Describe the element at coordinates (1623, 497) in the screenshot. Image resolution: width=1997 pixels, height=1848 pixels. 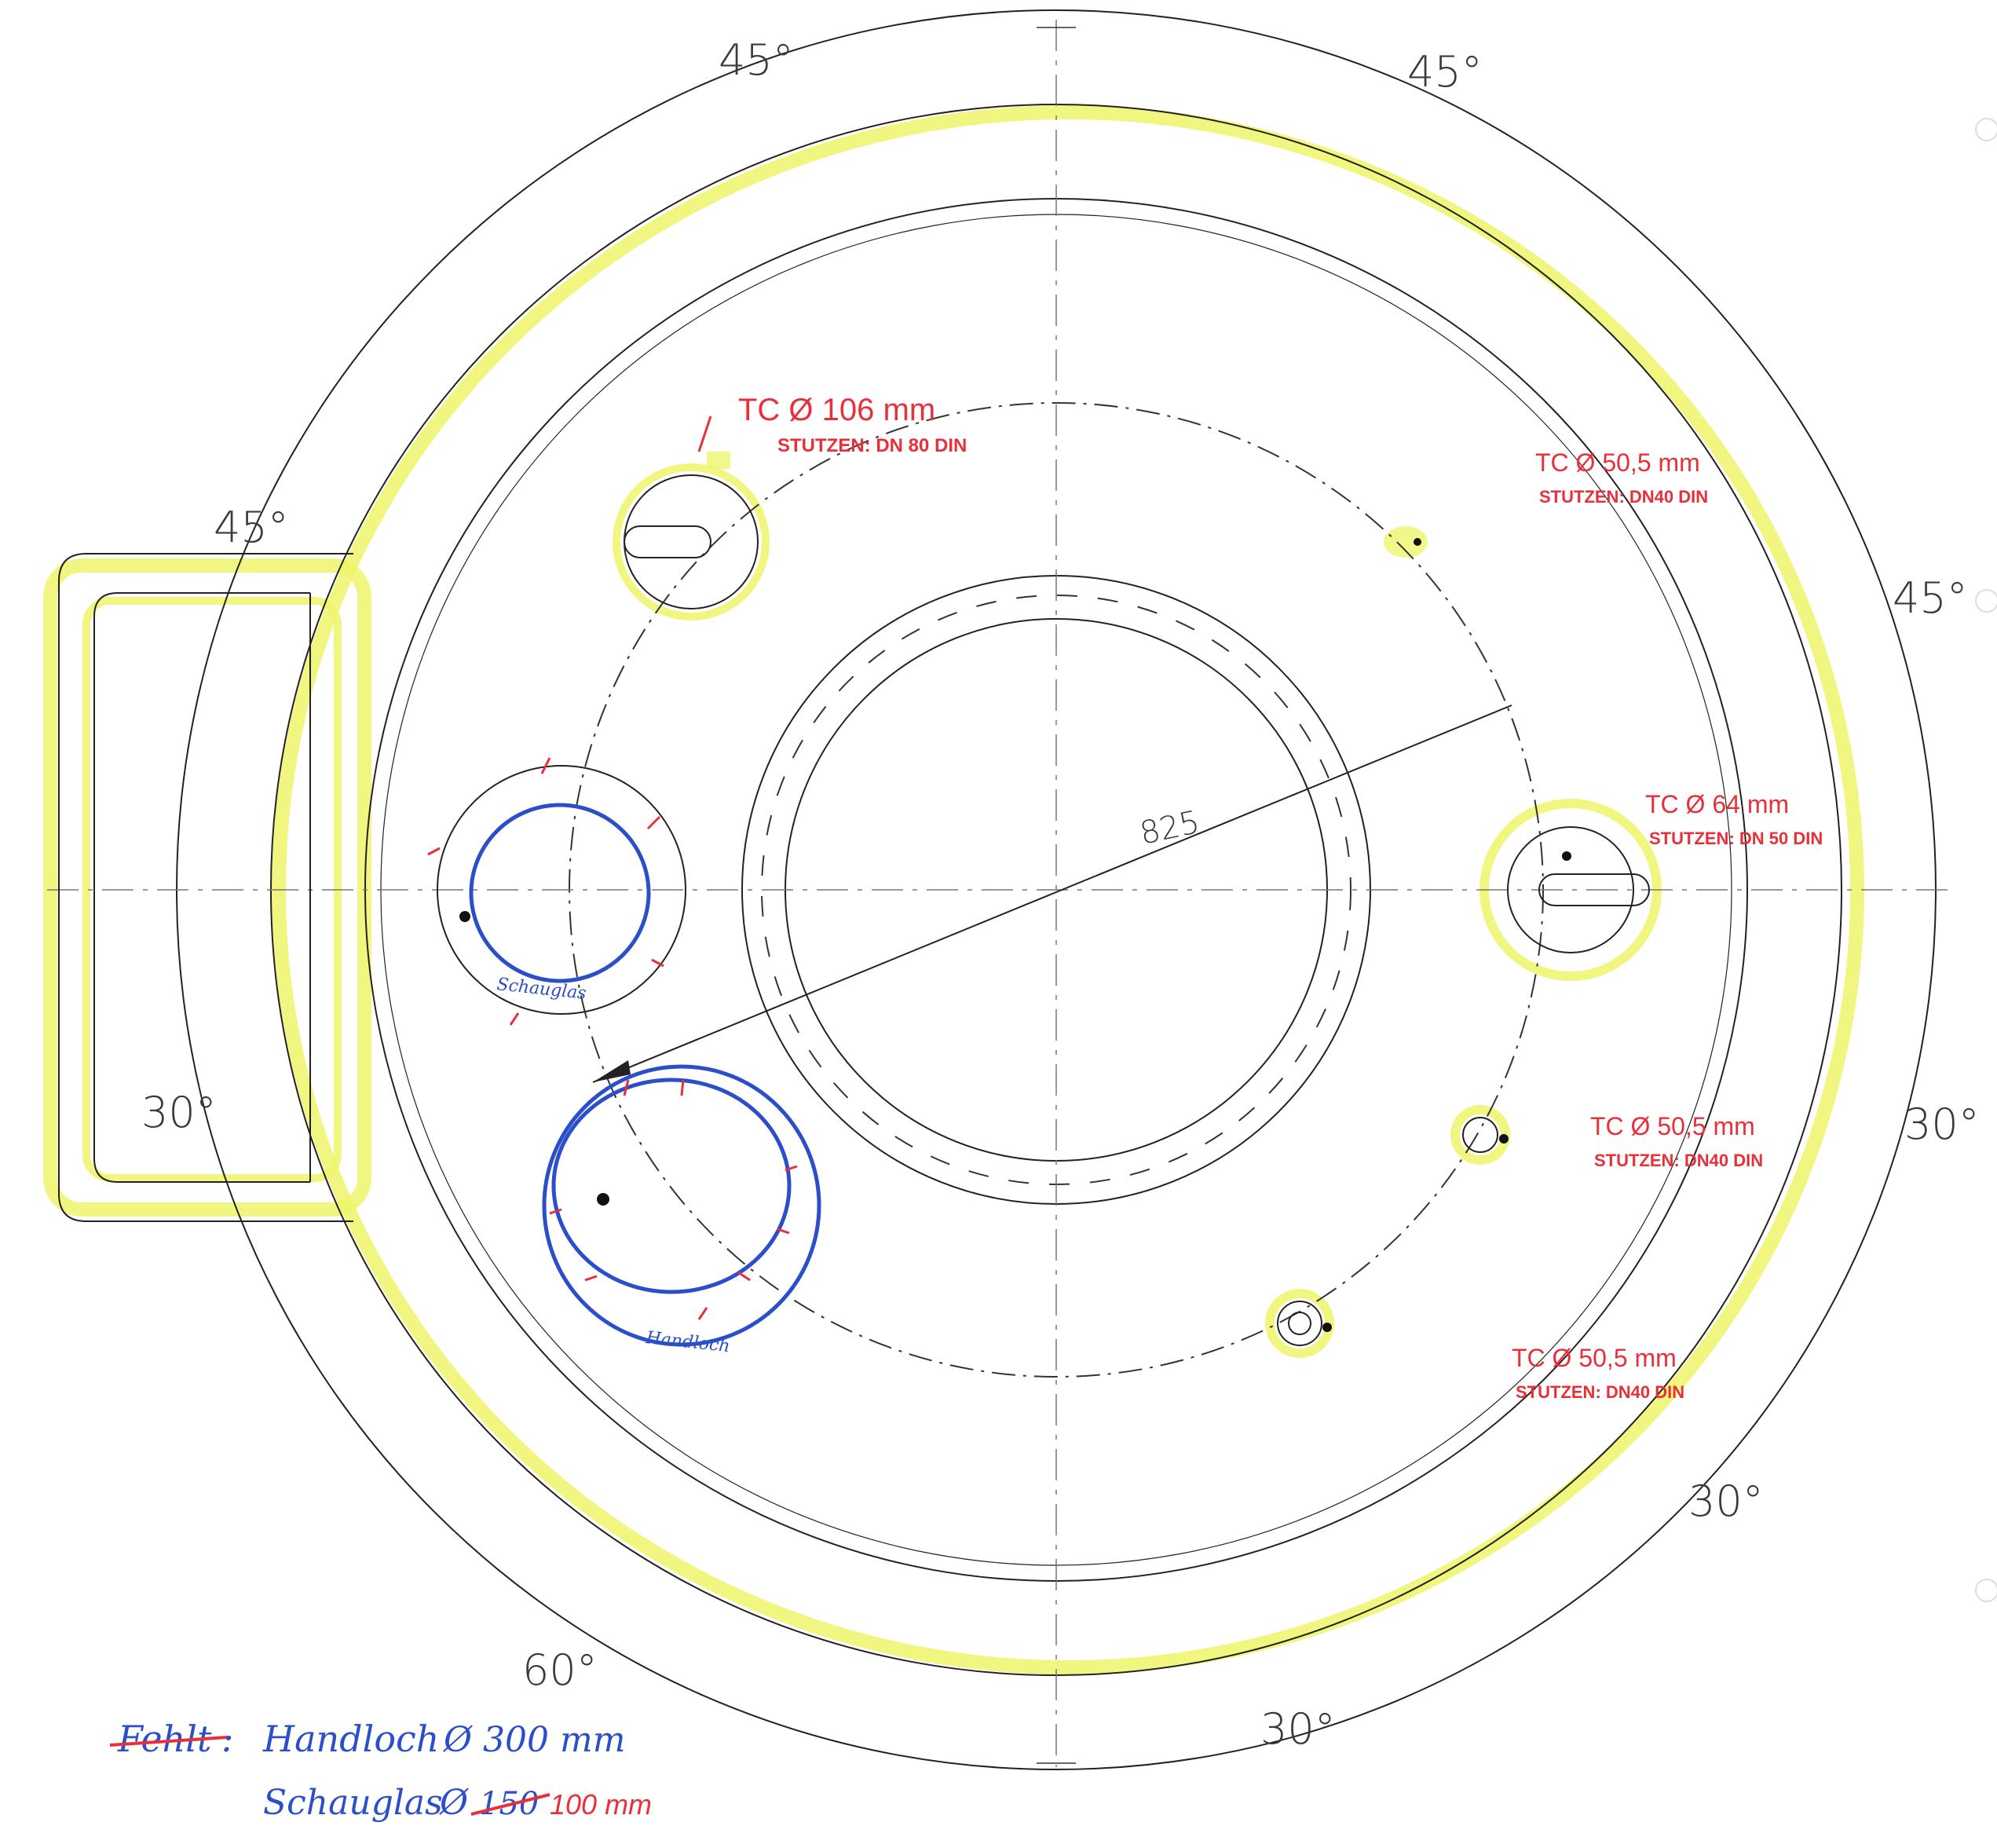
I see `nozzle-2-detail: STUTZEN: DN40 DIN` at that location.